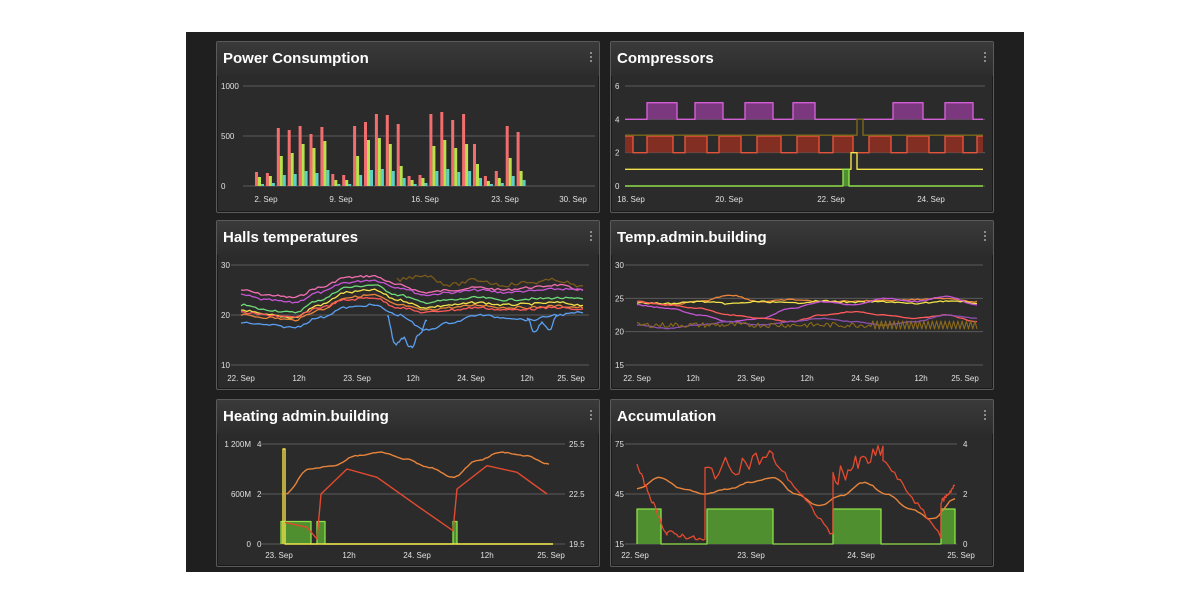 Image resolution: width=1200 pixels, height=600 pixels. I want to click on panel-header: Halls temperatures, so click(408, 238).